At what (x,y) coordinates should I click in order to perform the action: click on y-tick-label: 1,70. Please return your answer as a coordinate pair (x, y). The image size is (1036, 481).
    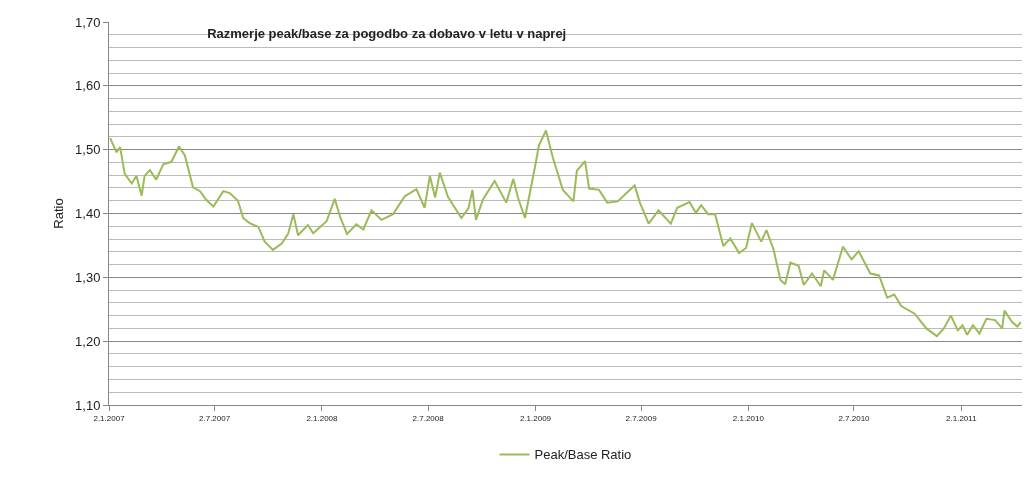
    Looking at the image, I should click on (88, 22).